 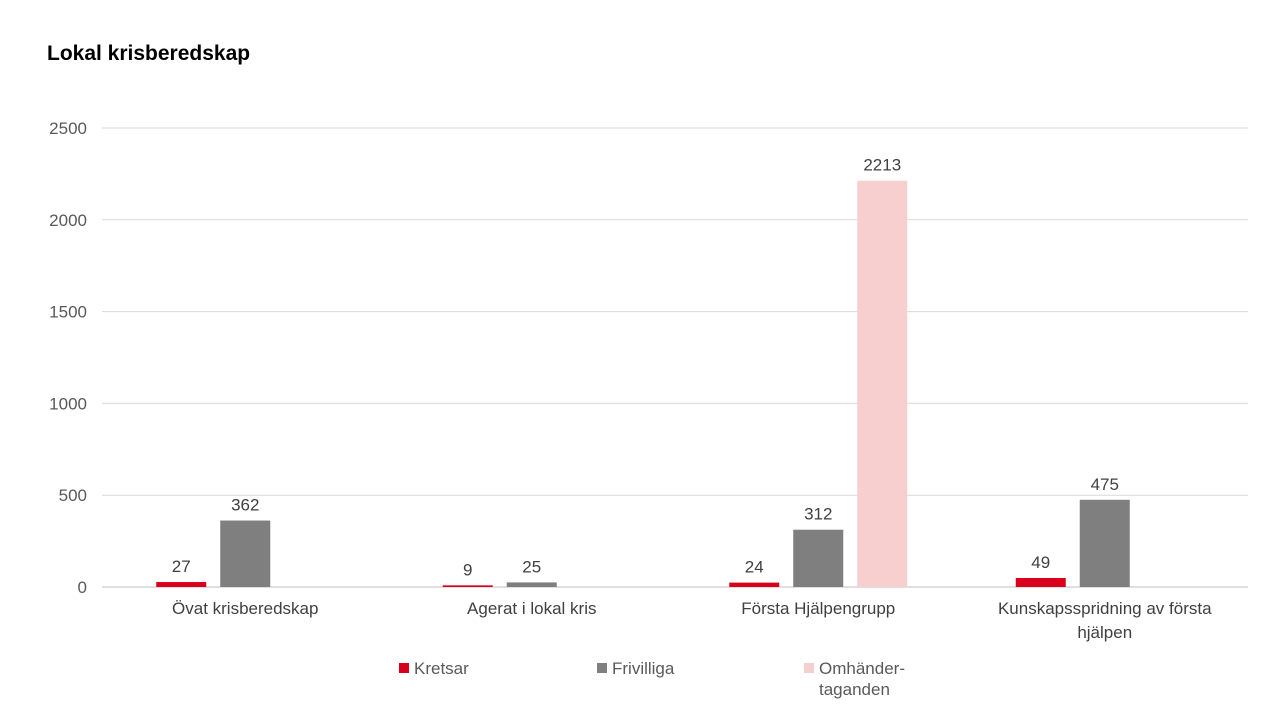 I want to click on data-label: 475, so click(x=1105, y=484).